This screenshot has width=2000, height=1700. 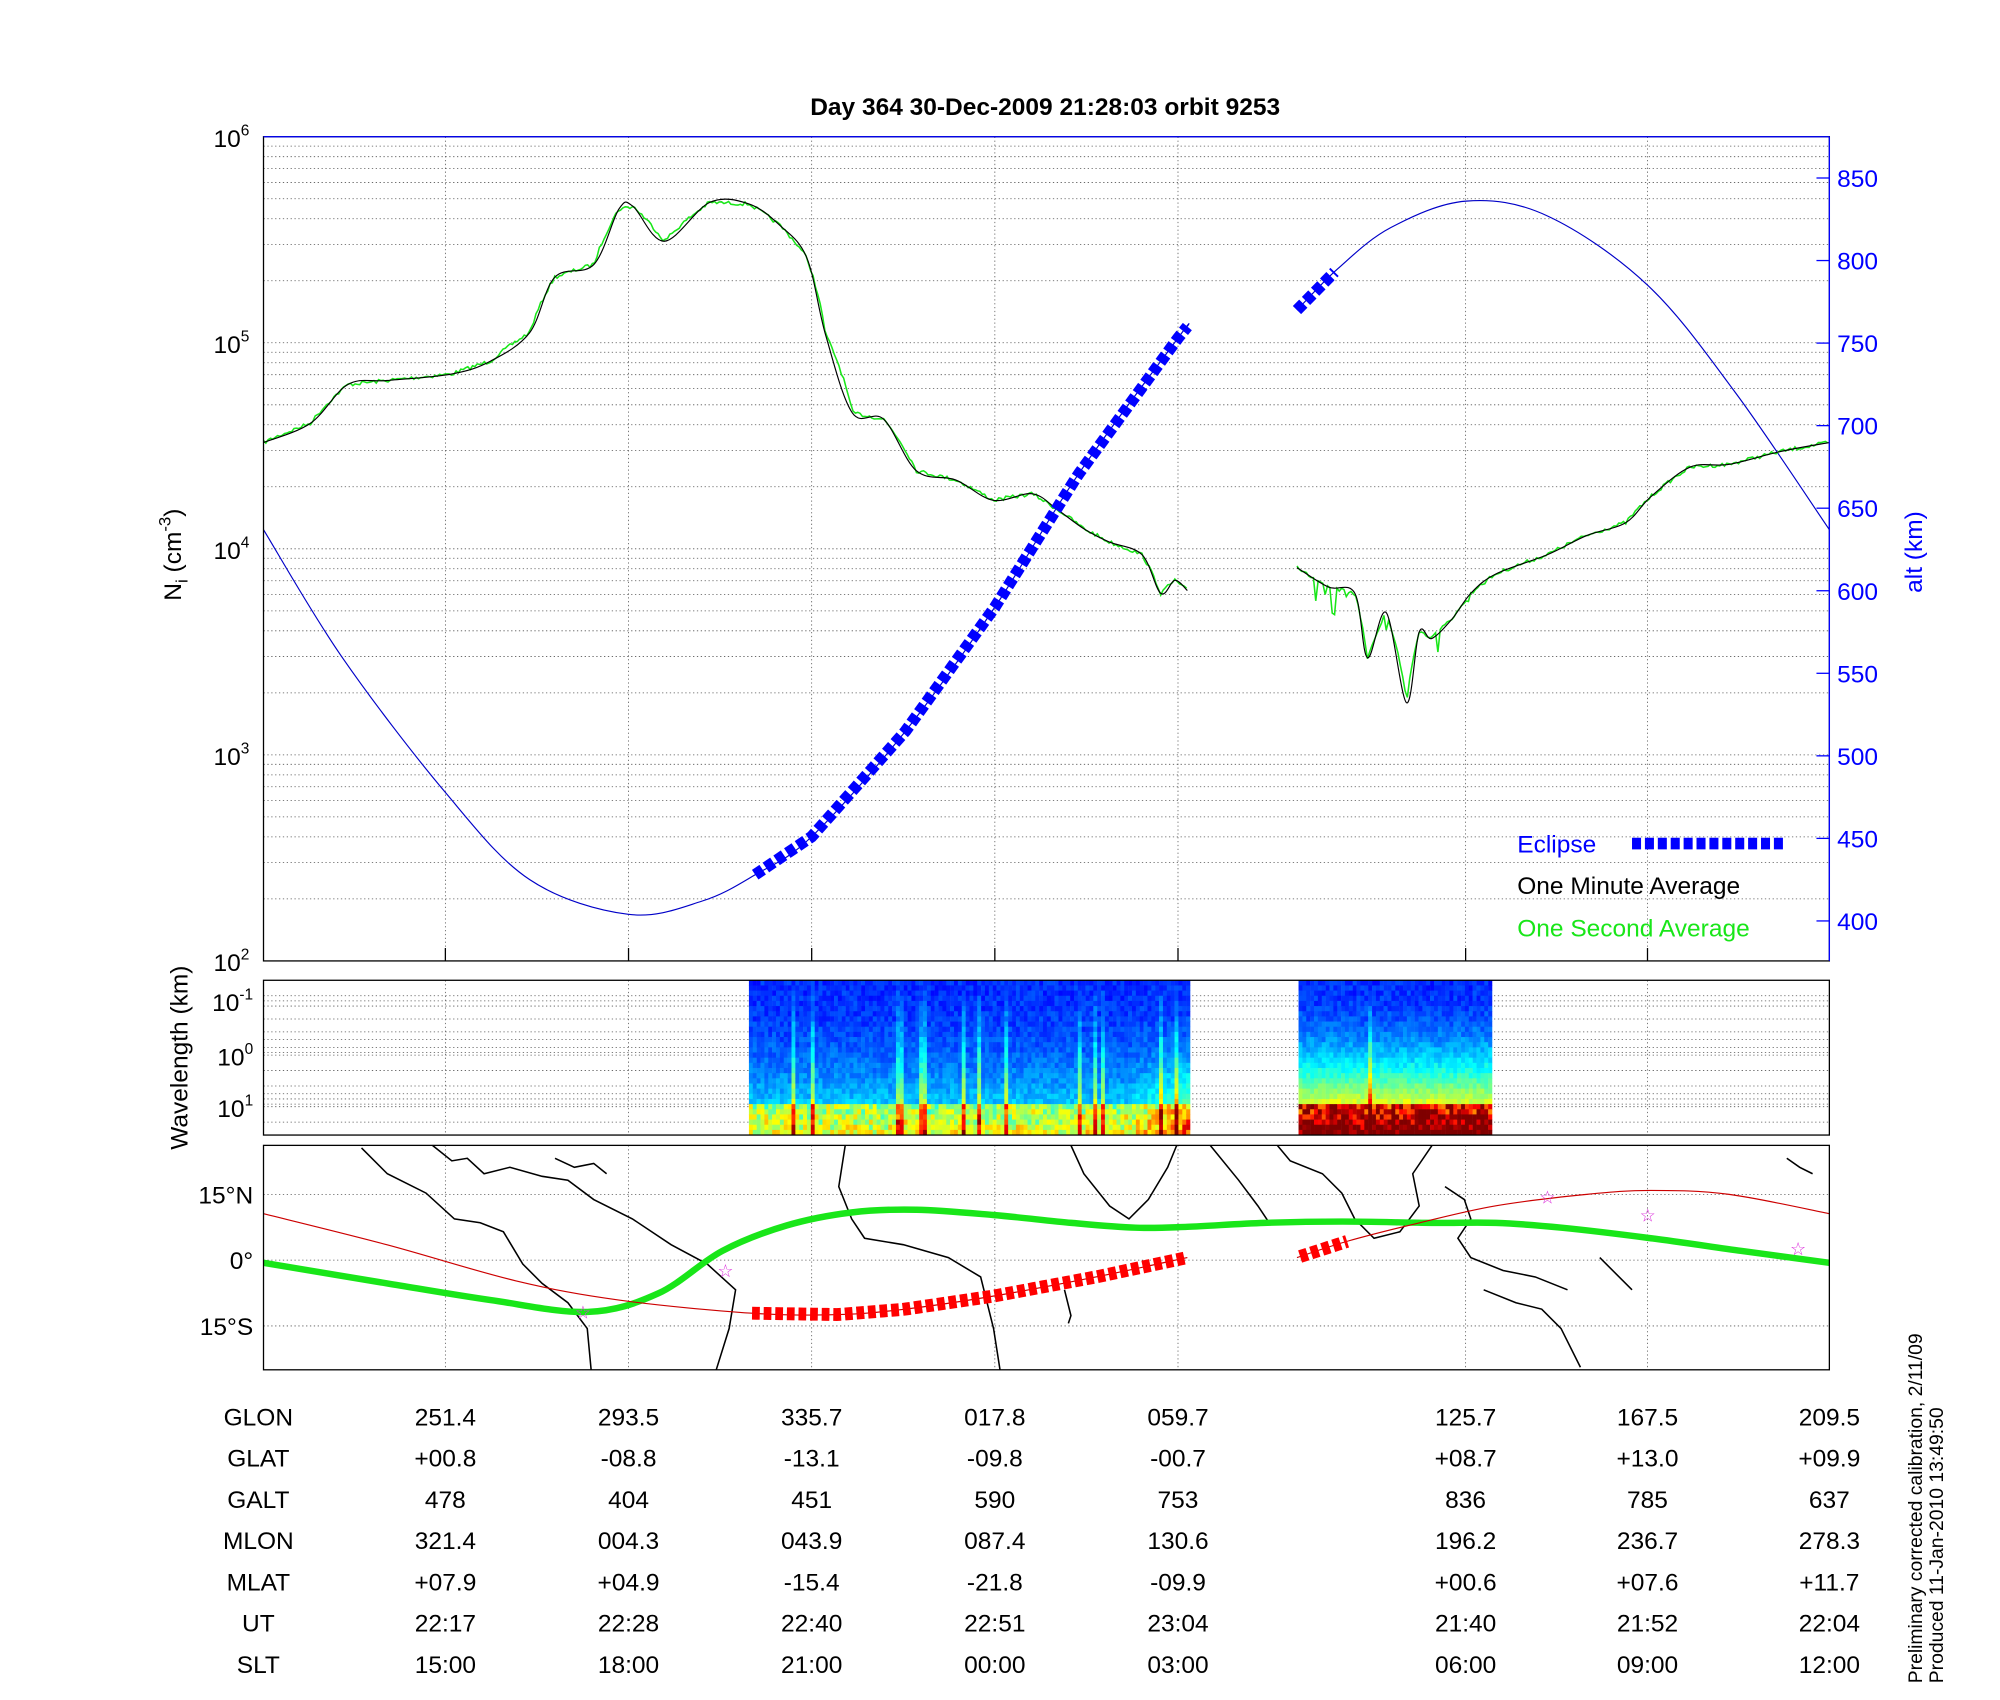 What do you see at coordinates (725, 399) in the screenshot?
I see `one-second-average-line` at bounding box center [725, 399].